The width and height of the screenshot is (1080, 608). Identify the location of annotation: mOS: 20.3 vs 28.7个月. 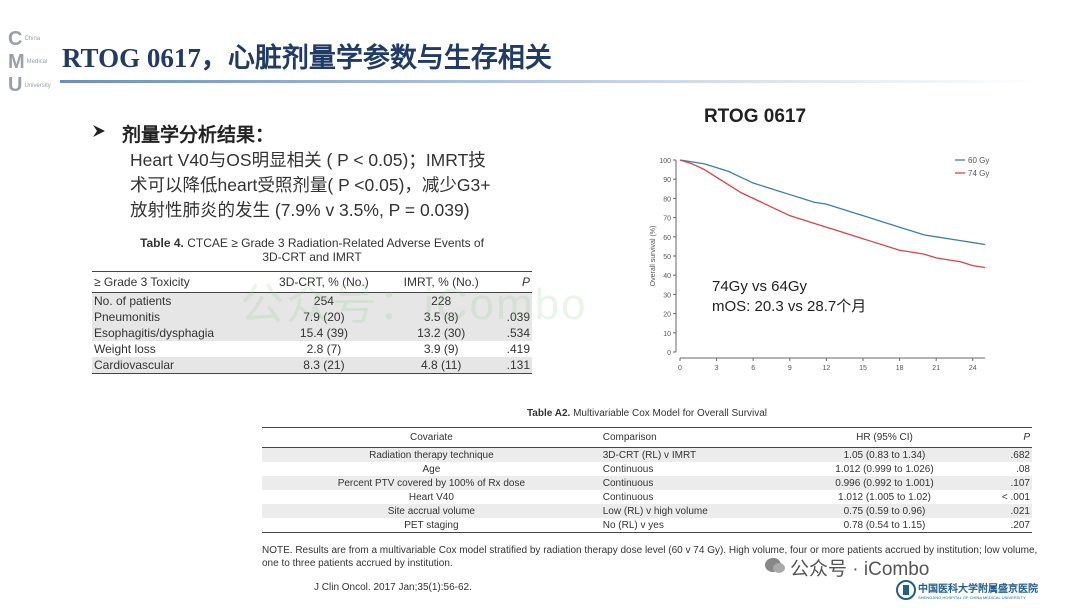
(789, 306).